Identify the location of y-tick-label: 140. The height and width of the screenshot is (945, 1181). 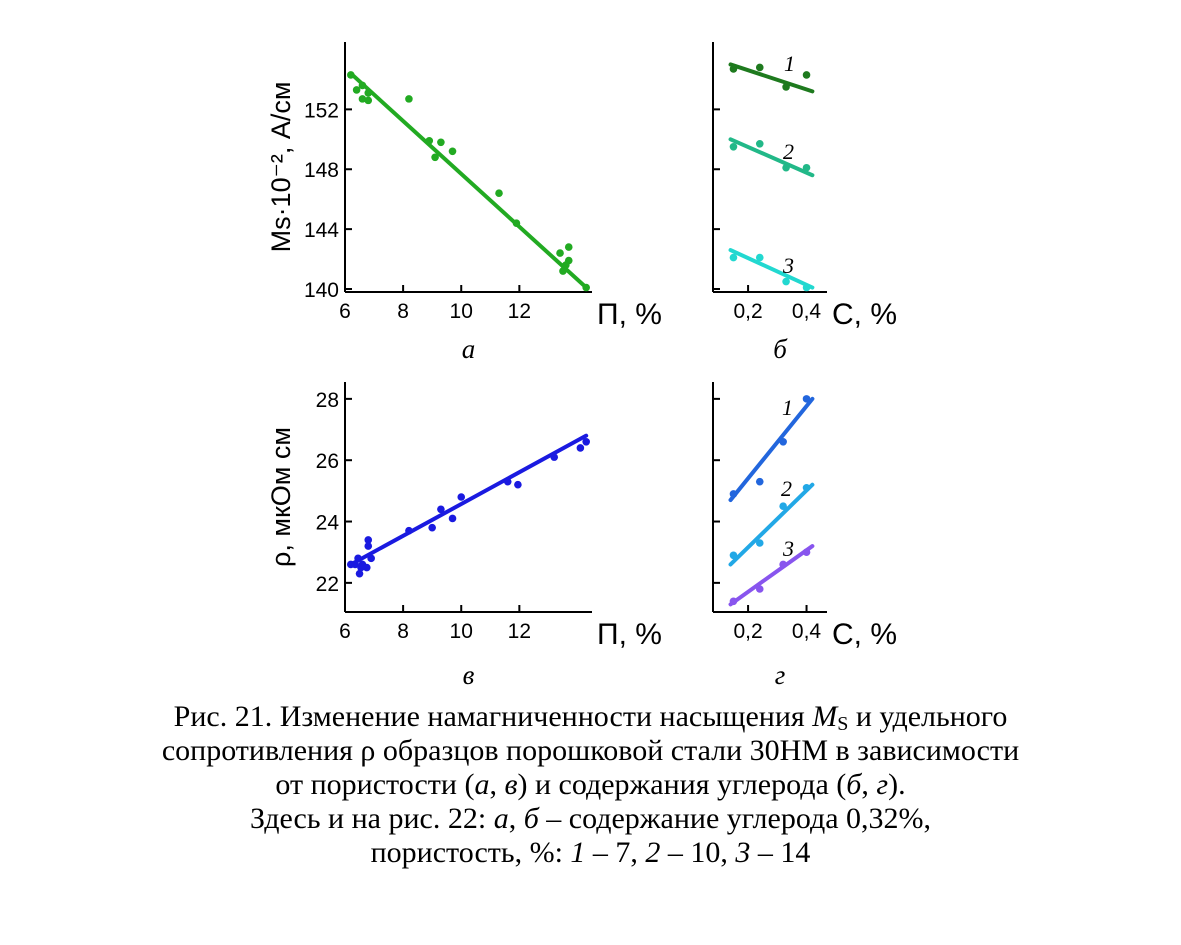
(321, 290).